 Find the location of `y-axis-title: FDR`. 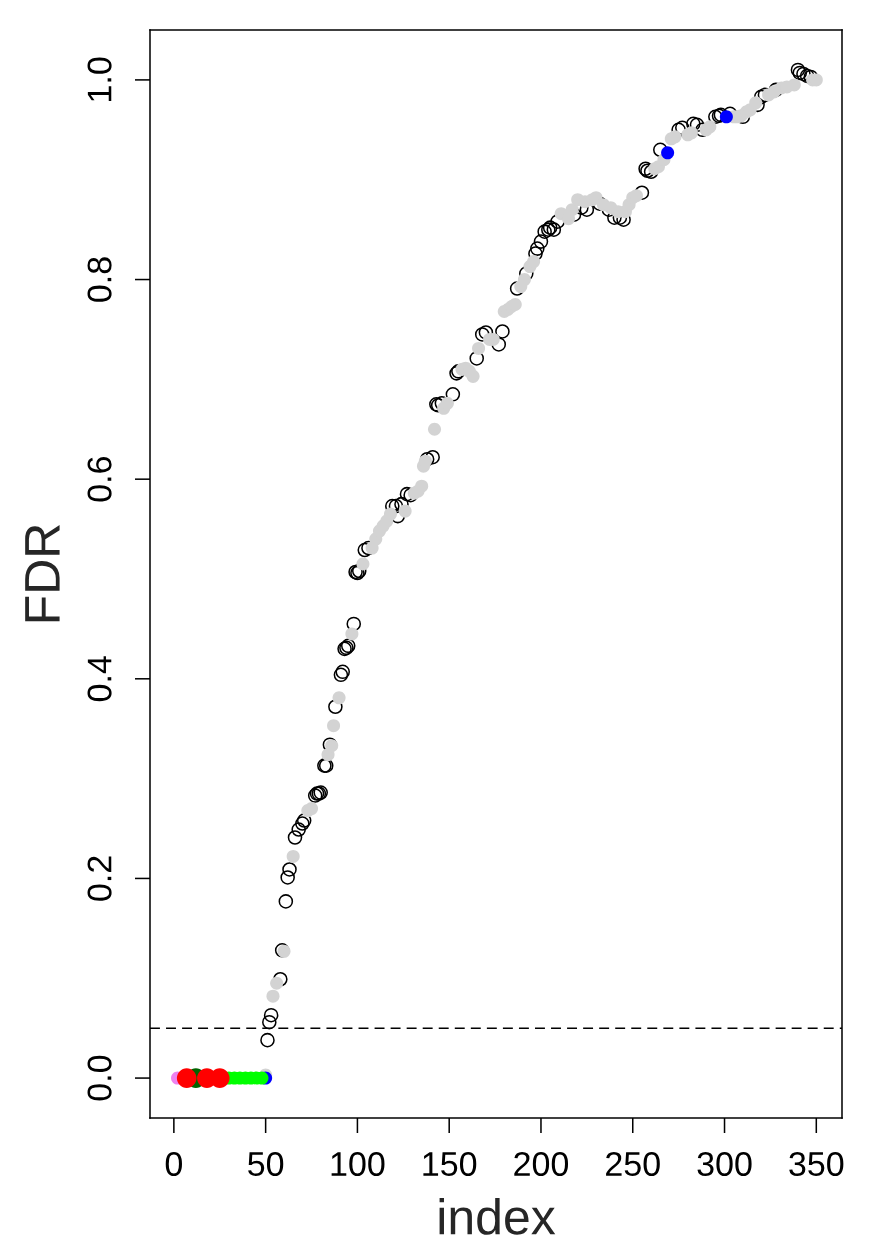

y-axis-title: FDR is located at coordinates (42, 573).